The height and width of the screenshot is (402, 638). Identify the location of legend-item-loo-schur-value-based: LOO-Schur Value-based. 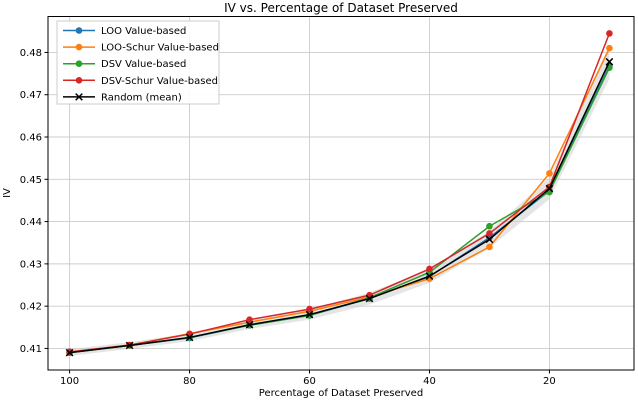
(141, 48).